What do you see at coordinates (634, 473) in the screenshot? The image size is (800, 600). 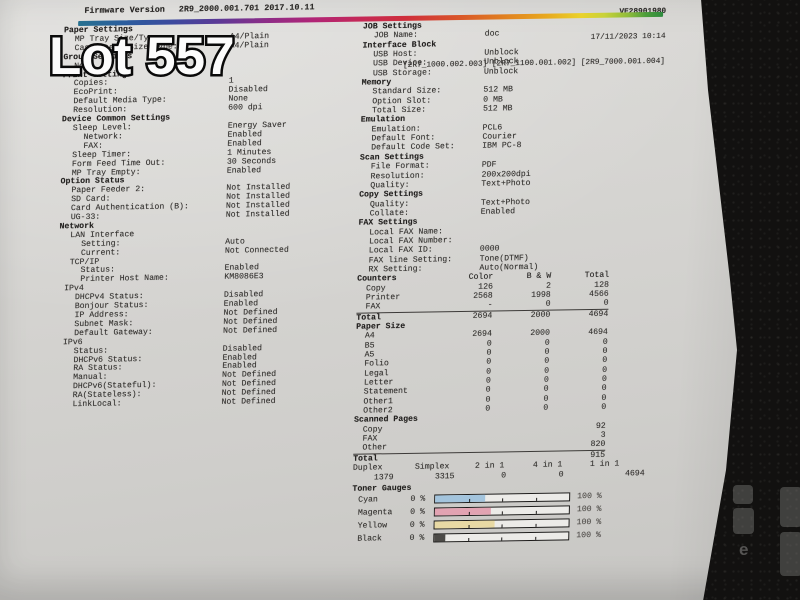 I see `duplex-col-value: 4694` at bounding box center [634, 473].